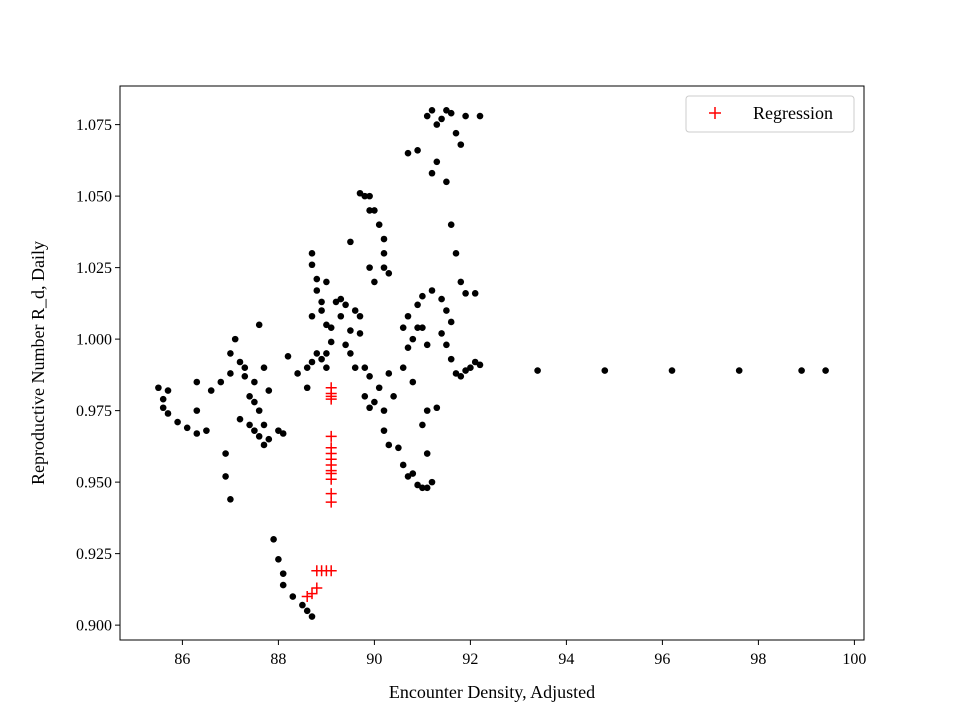  I want to click on x-tick-label: 98, so click(758, 659).